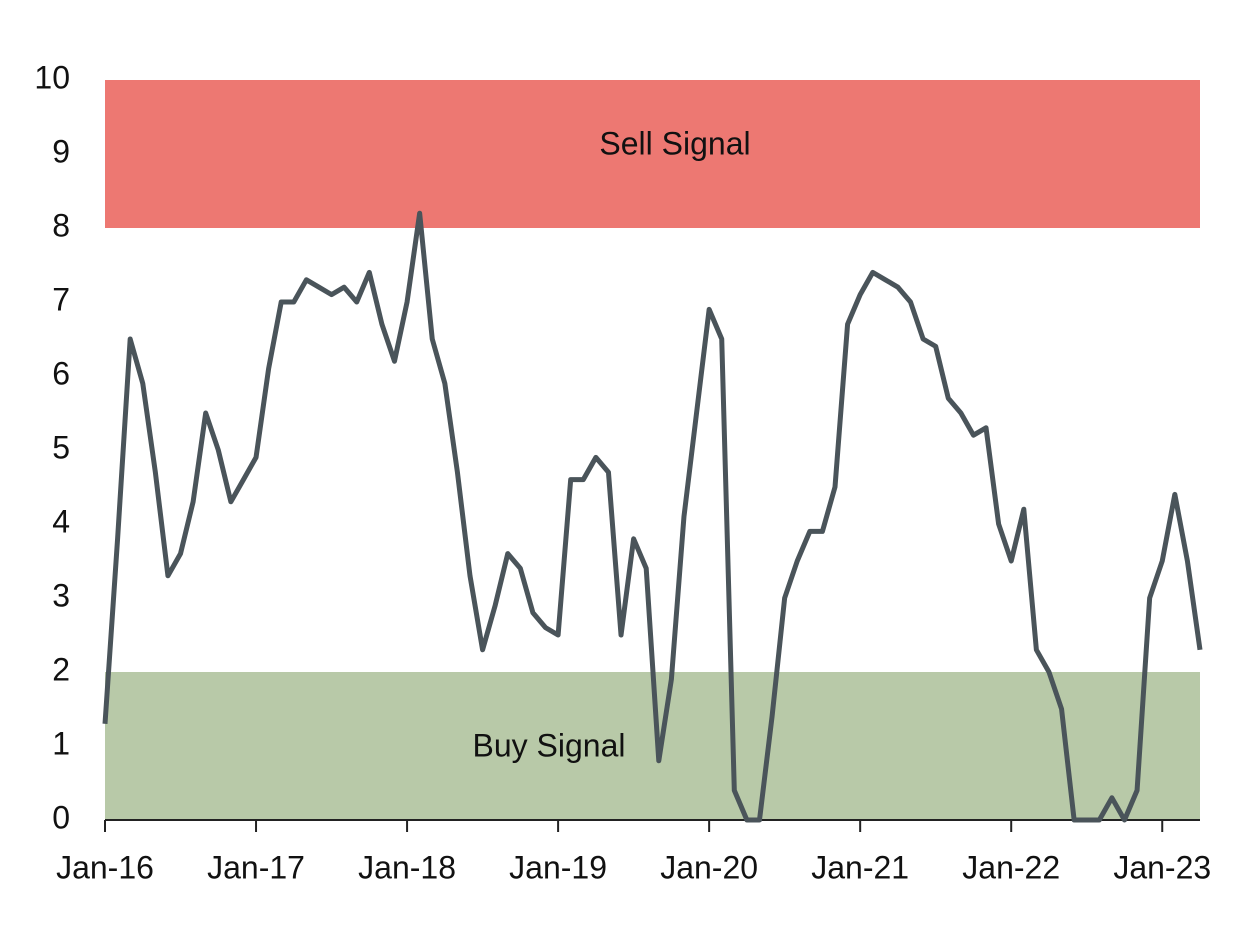 The width and height of the screenshot is (1249, 949). What do you see at coordinates (61, 521) in the screenshot?
I see `y-tick-label: 4` at bounding box center [61, 521].